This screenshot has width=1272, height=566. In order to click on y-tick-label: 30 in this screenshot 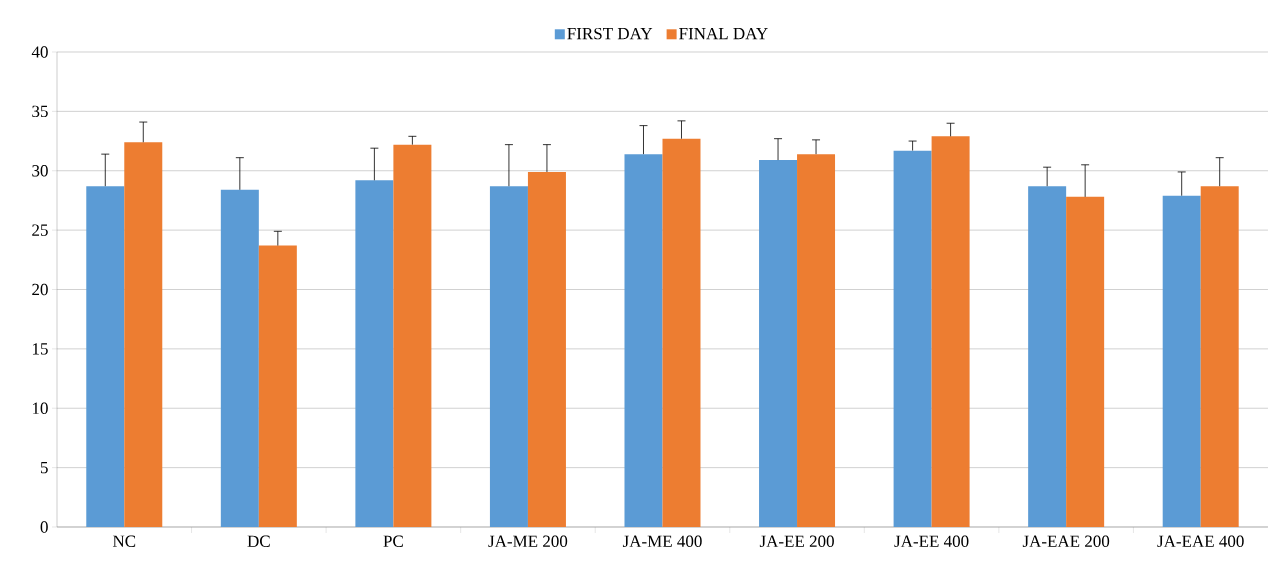, I will do `click(40, 171)`.